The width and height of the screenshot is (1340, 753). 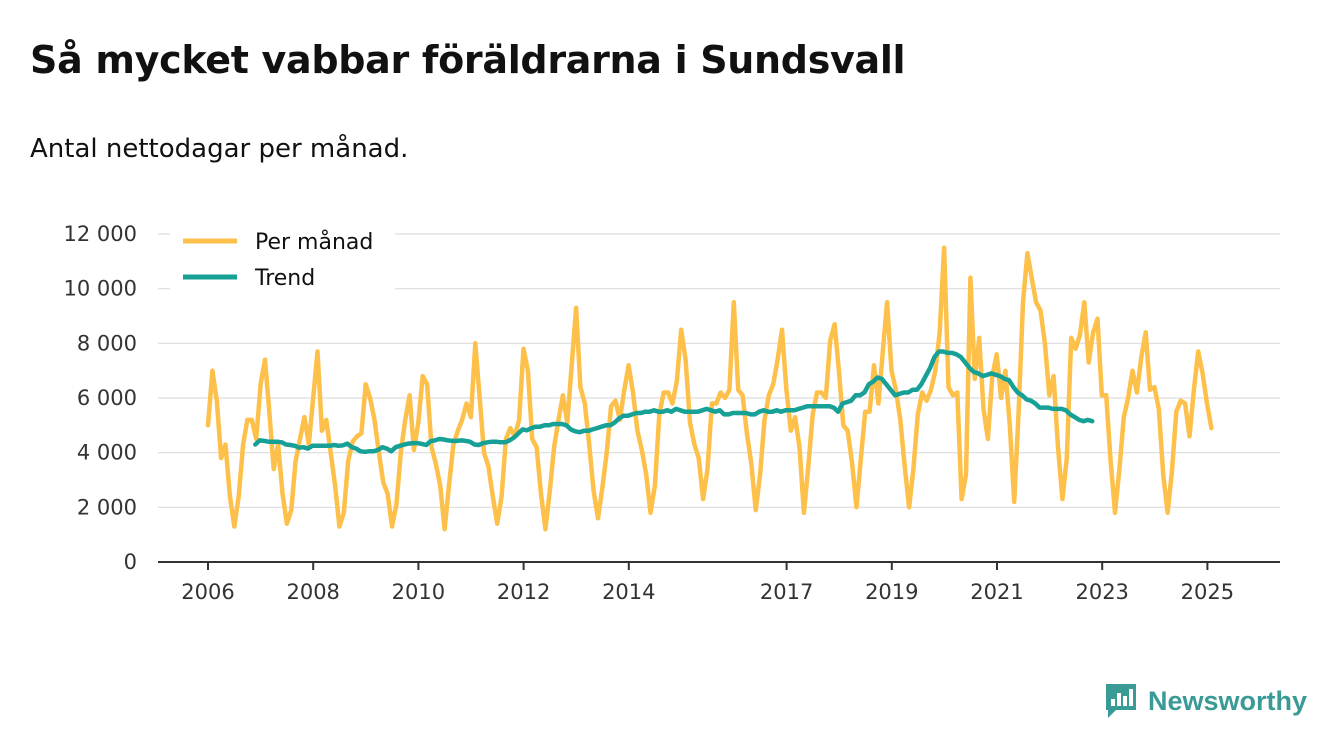 I want to click on x-tick-label: 2010, so click(x=418, y=592).